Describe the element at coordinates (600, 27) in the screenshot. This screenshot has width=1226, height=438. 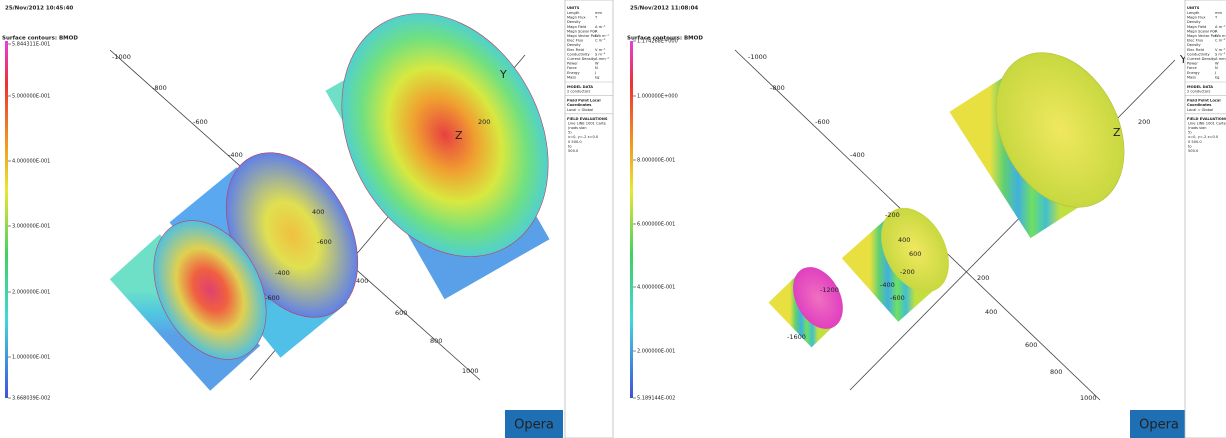
I see `unit-value: A m⁻¹` at that location.